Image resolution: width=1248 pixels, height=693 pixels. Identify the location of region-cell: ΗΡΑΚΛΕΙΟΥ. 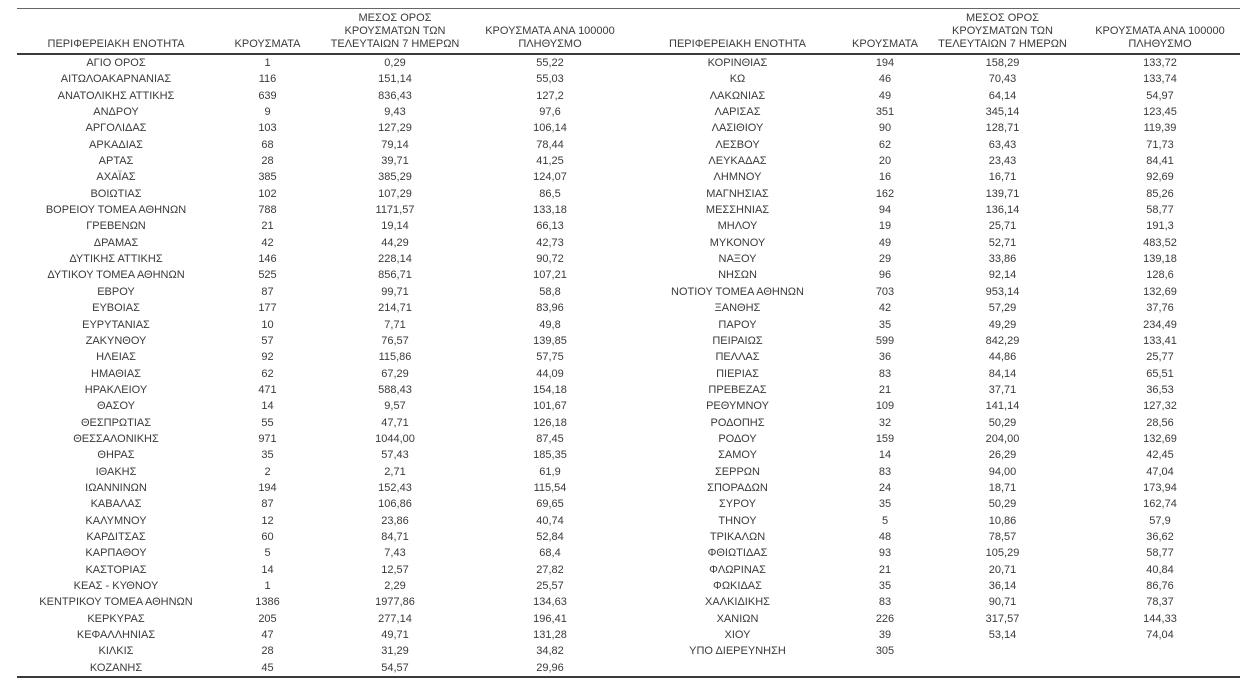
(116, 389).